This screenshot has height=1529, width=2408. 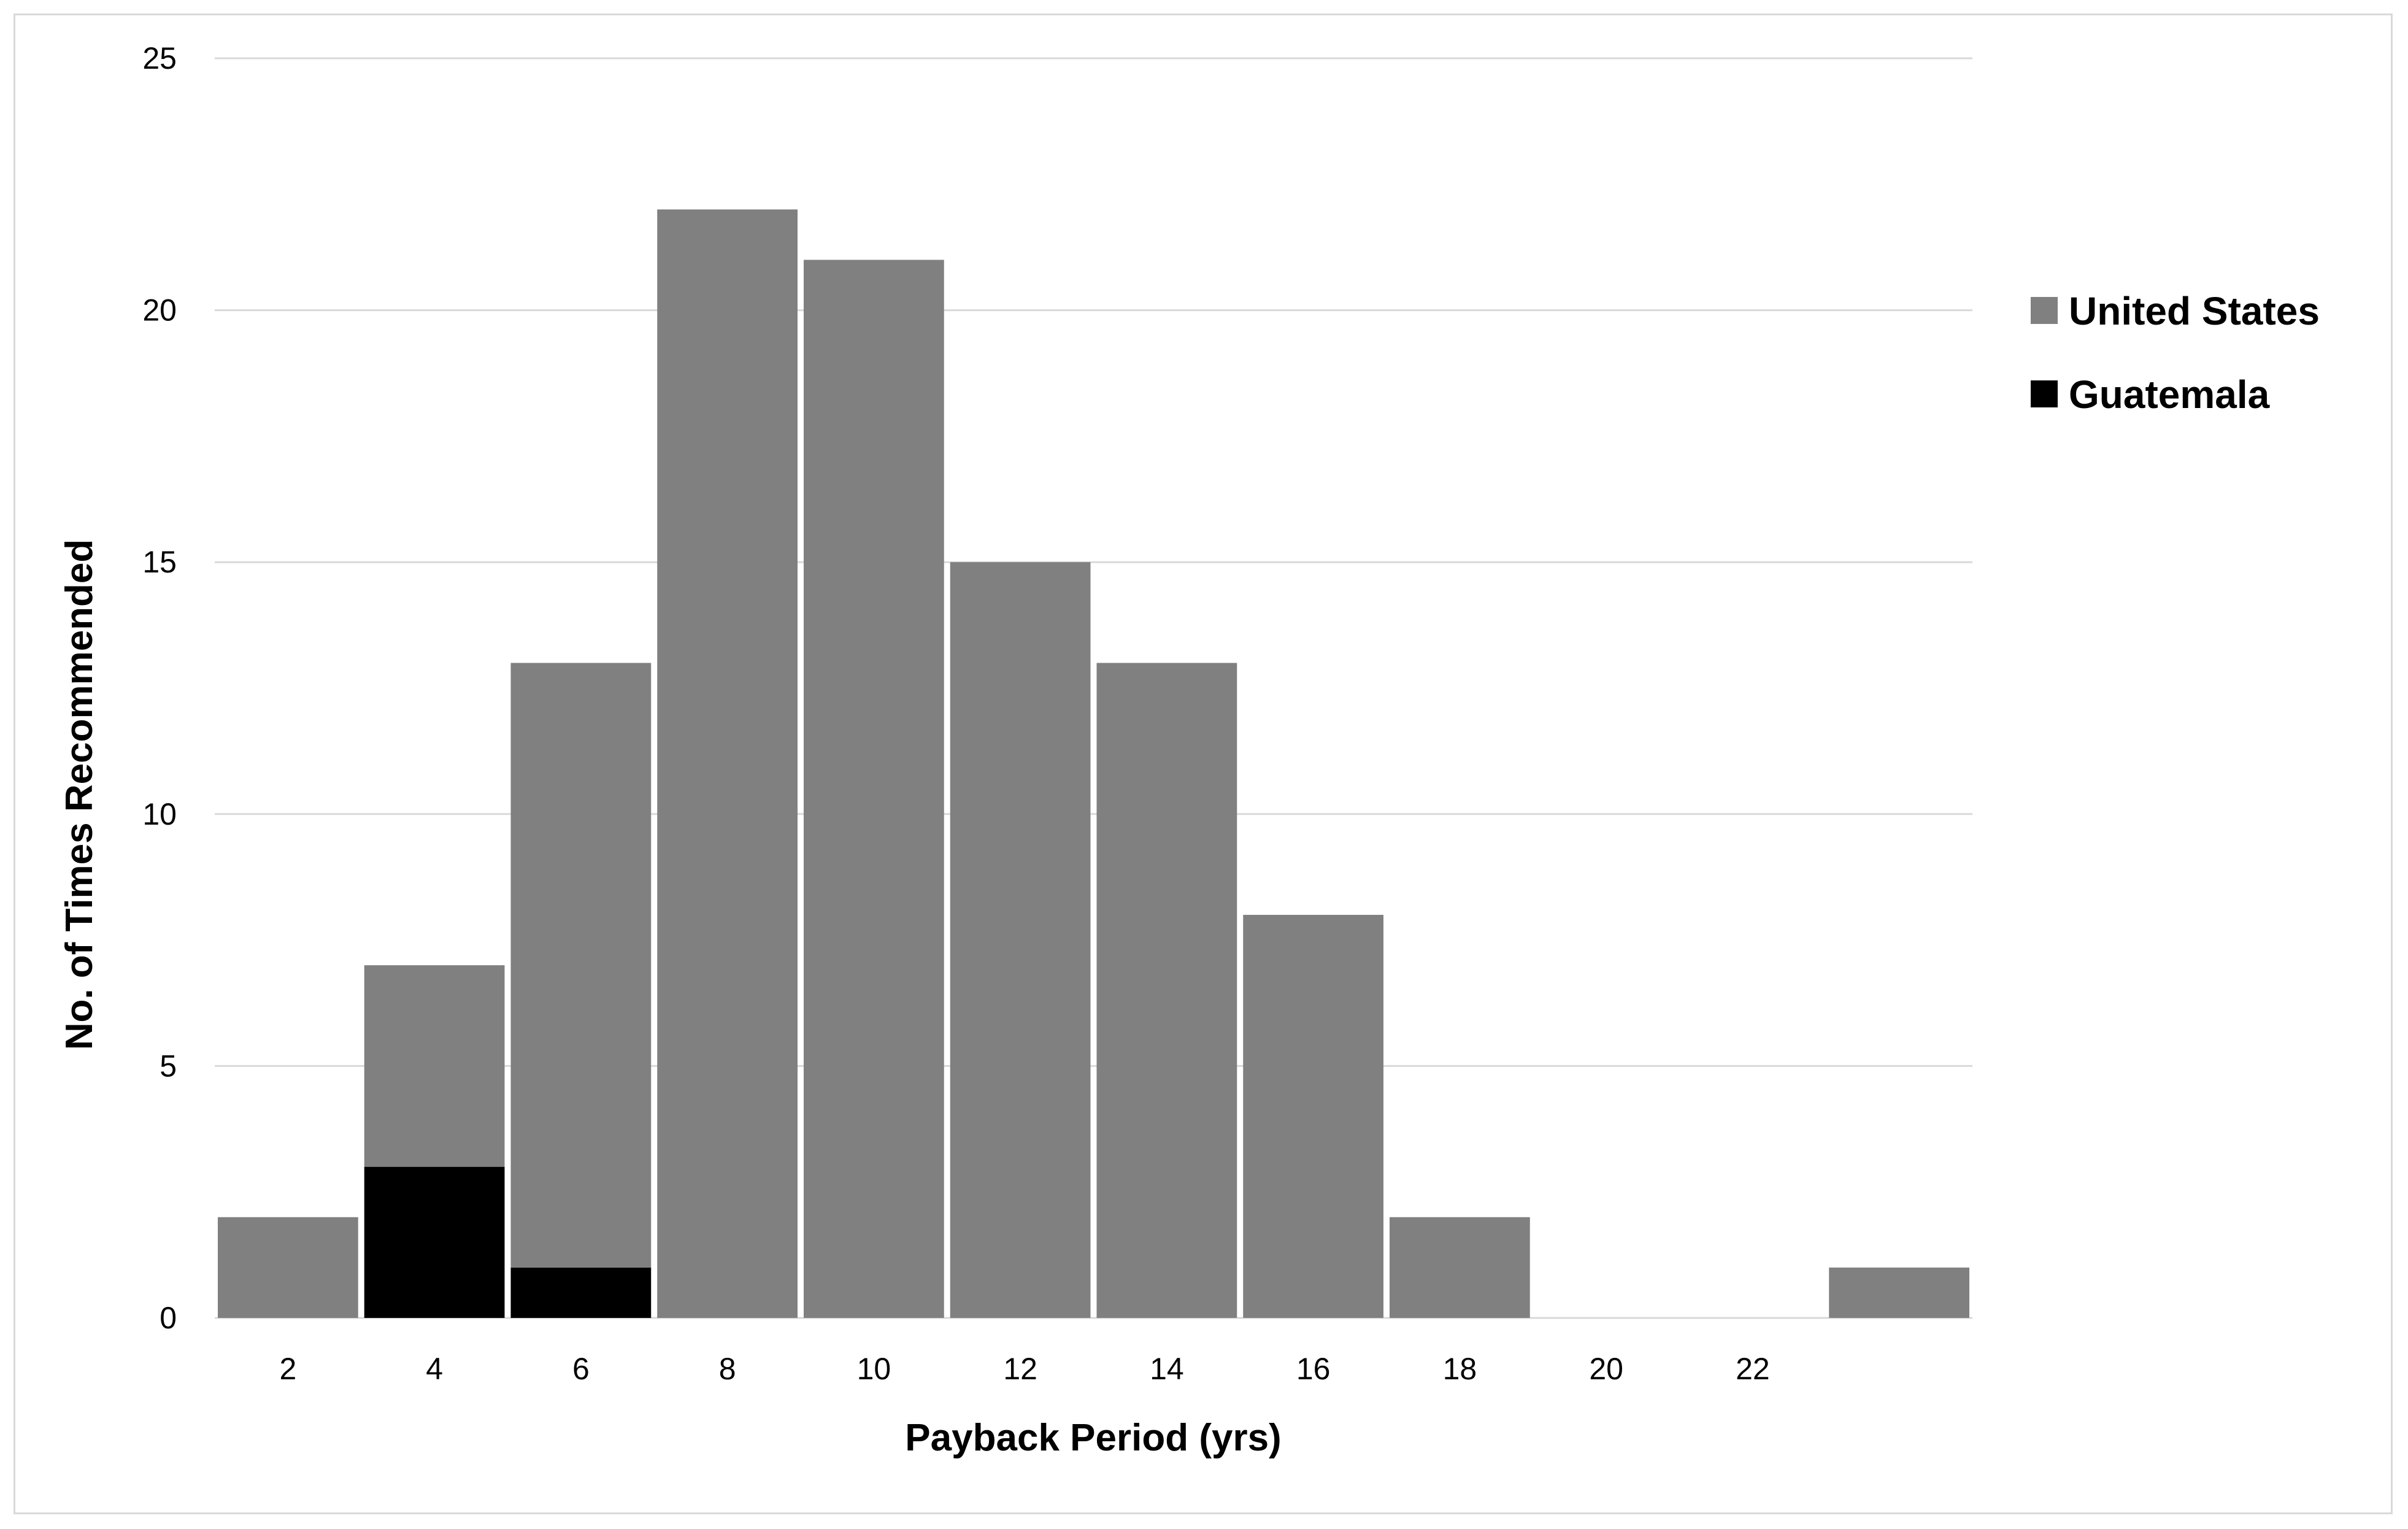 I want to click on x-tick-label: 12, so click(x=1020, y=1369).